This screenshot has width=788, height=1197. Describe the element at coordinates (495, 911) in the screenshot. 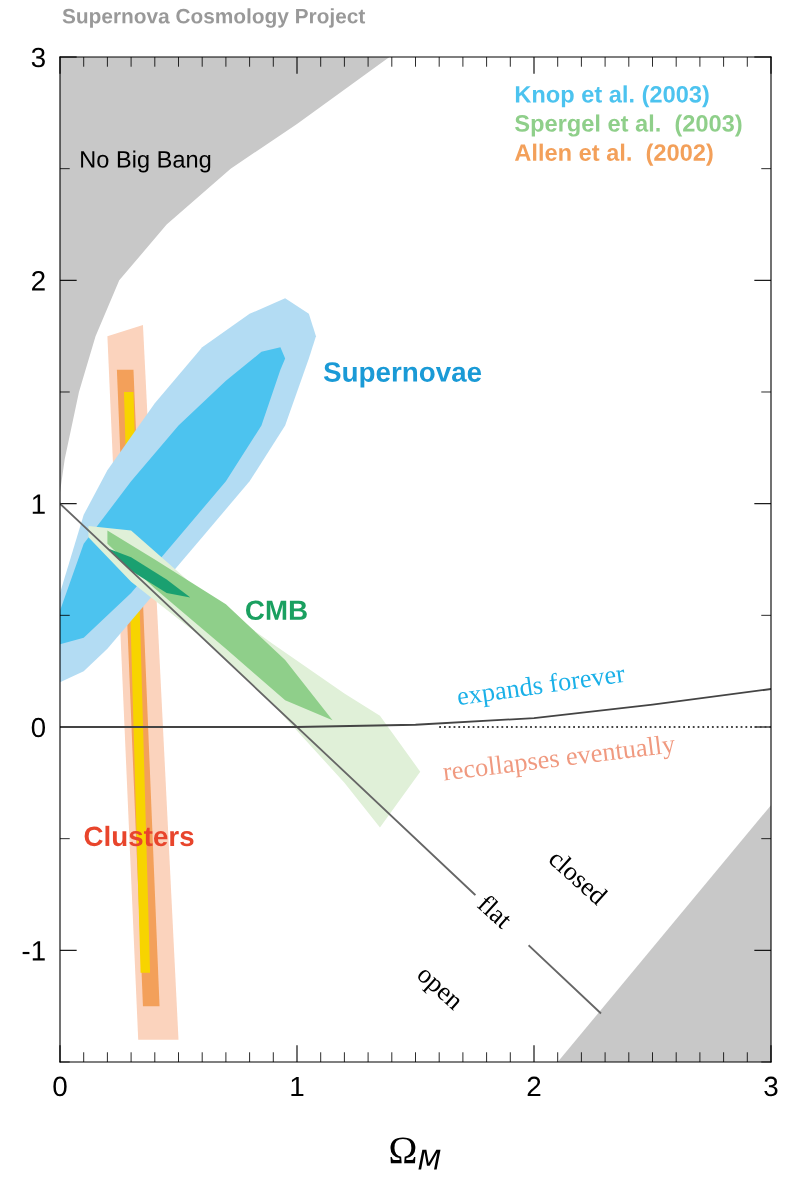

I see `annotation: flat` at that location.